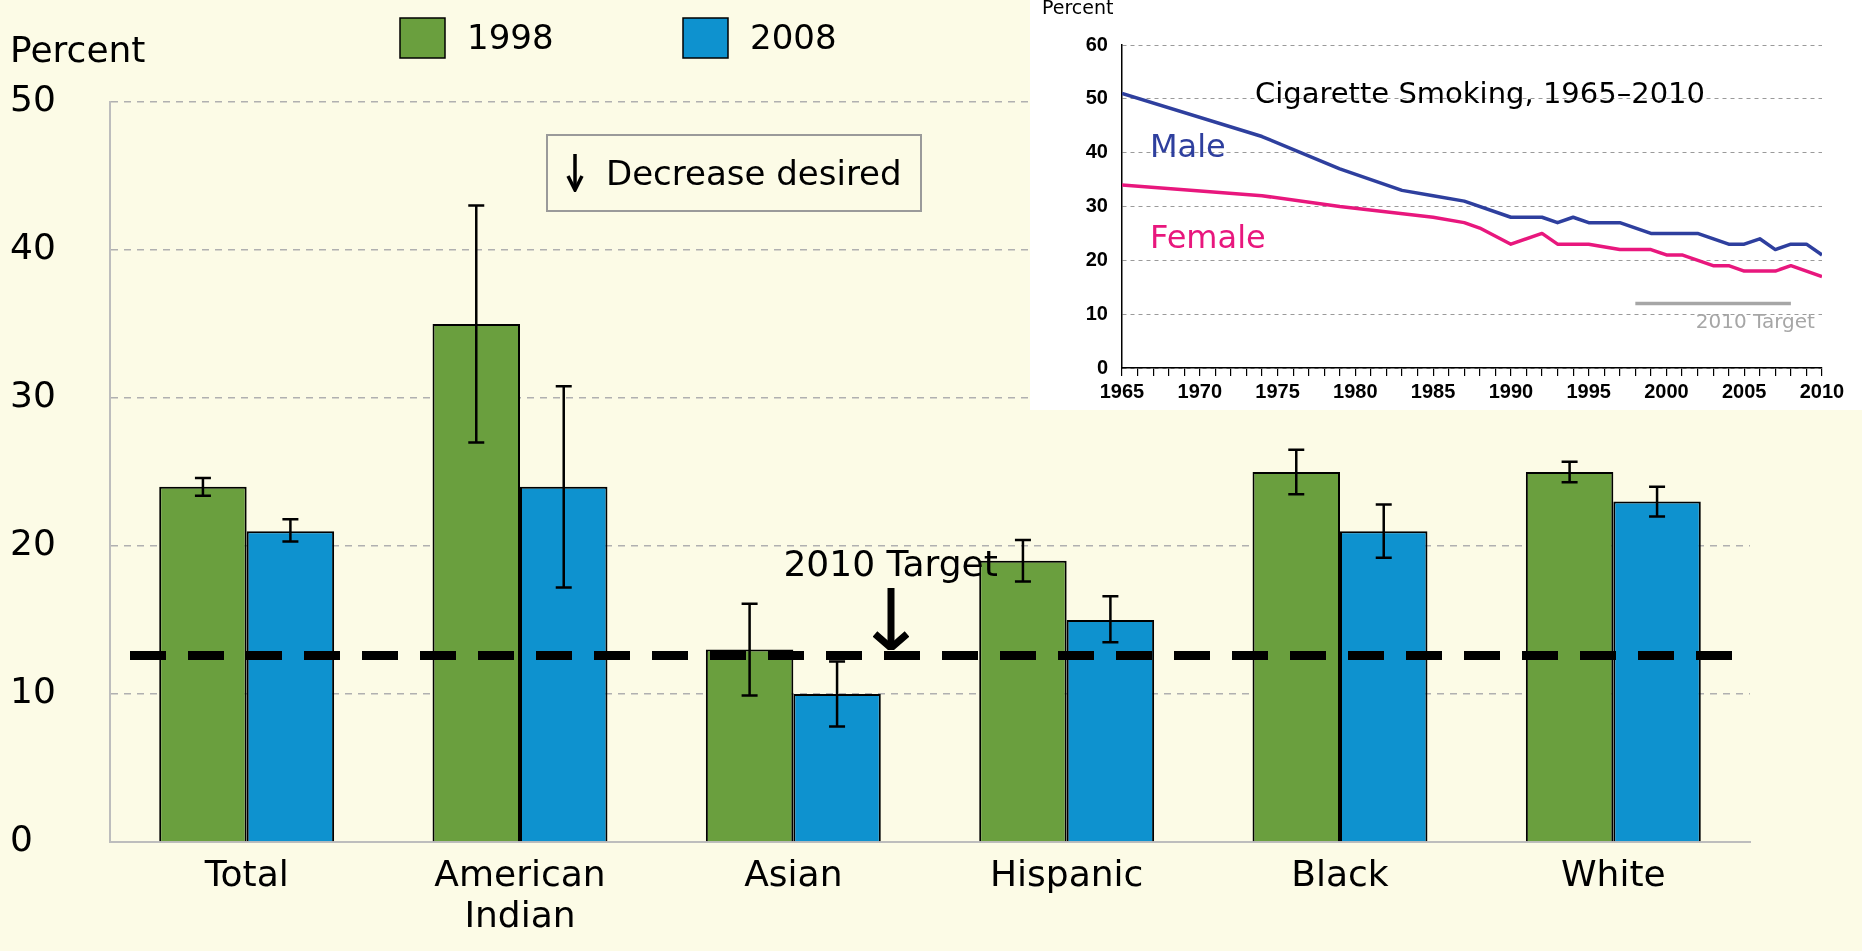  Describe the element at coordinates (1433, 390) in the screenshot. I see `x-tick-label: 1985` at that location.